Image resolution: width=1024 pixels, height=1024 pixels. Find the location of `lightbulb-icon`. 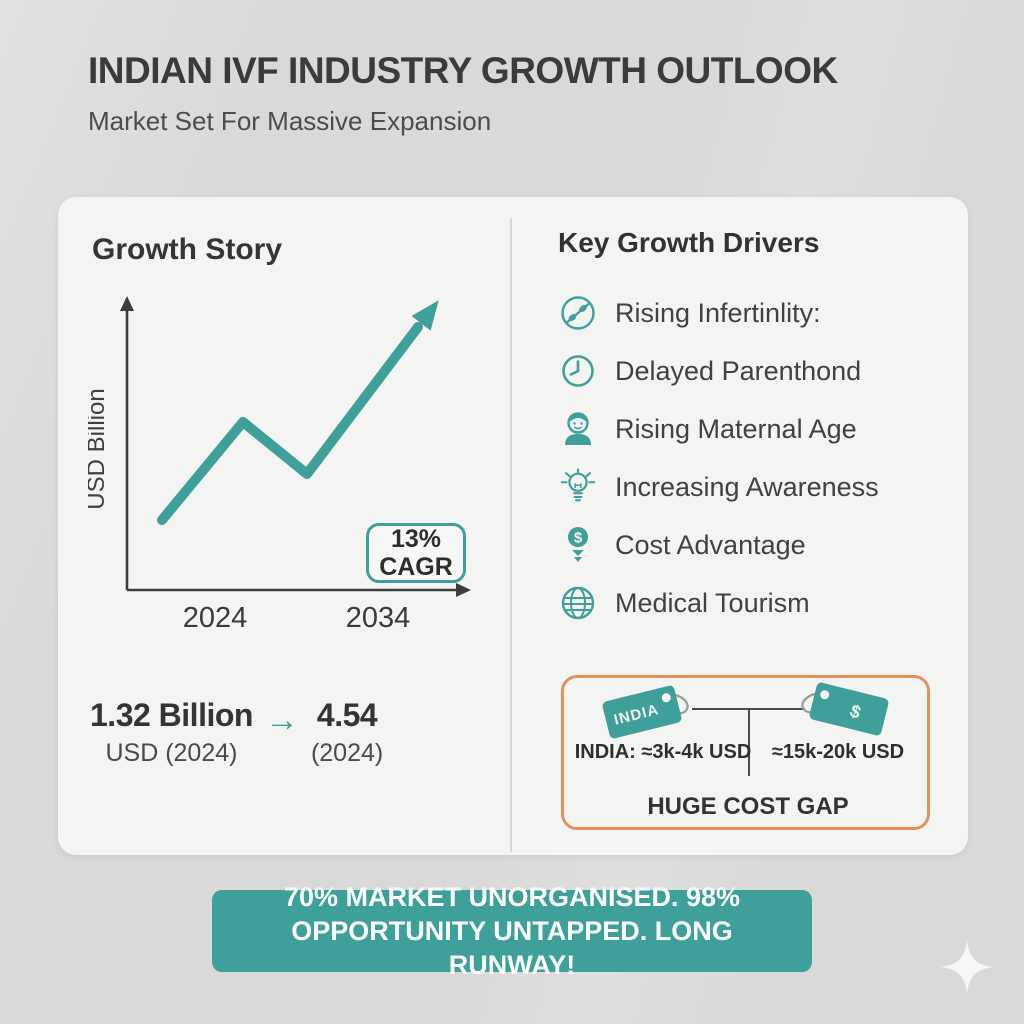

lightbulb-icon is located at coordinates (578, 487).